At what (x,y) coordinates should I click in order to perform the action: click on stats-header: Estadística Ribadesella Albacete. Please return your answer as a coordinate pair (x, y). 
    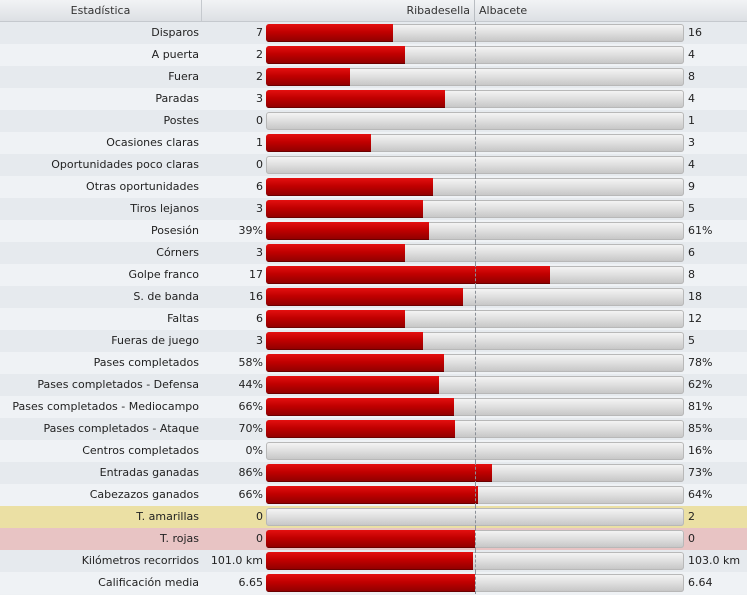
    Looking at the image, I should click on (373, 11).